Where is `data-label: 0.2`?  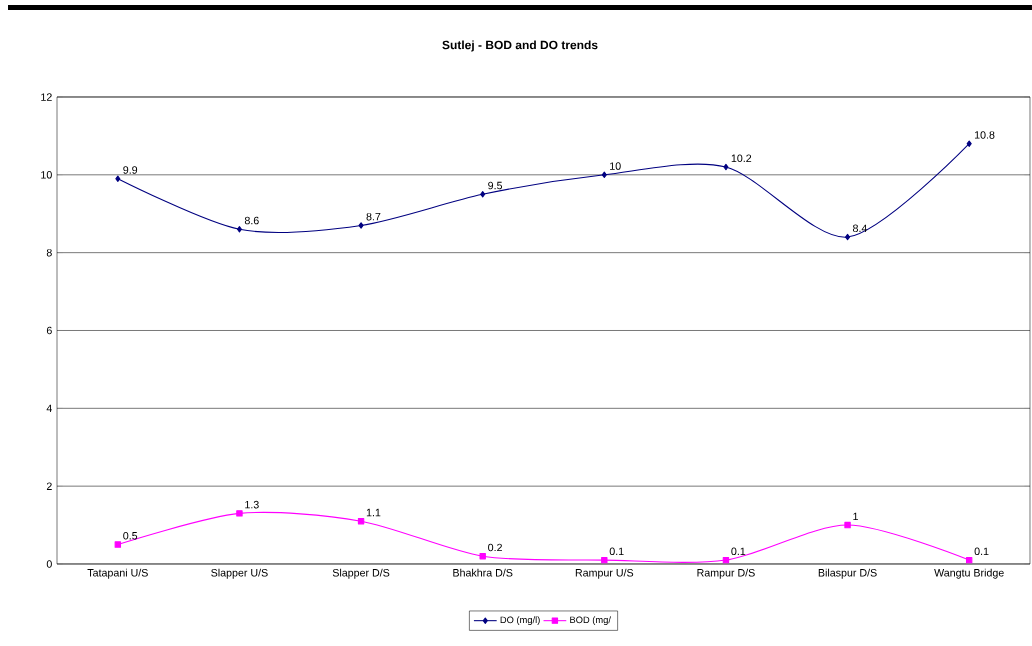
data-label: 0.2 is located at coordinates (495, 547).